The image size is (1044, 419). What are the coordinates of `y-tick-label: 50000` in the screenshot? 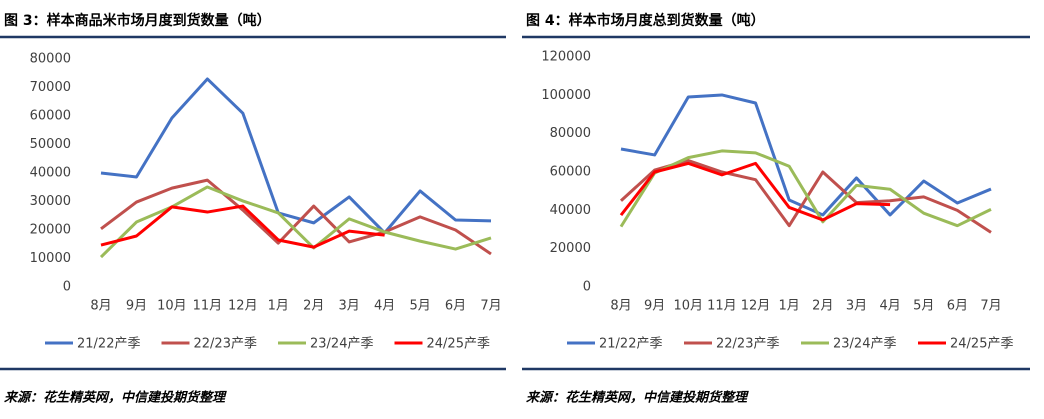 It's located at (50, 144).